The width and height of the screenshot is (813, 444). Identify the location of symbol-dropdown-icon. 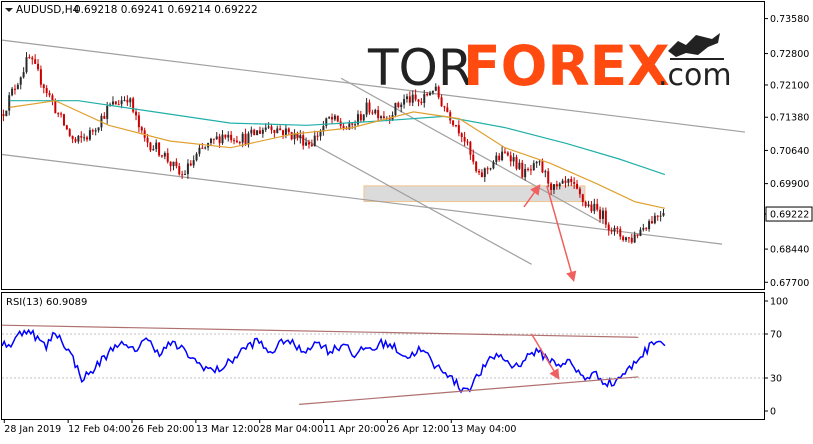
(9, 10).